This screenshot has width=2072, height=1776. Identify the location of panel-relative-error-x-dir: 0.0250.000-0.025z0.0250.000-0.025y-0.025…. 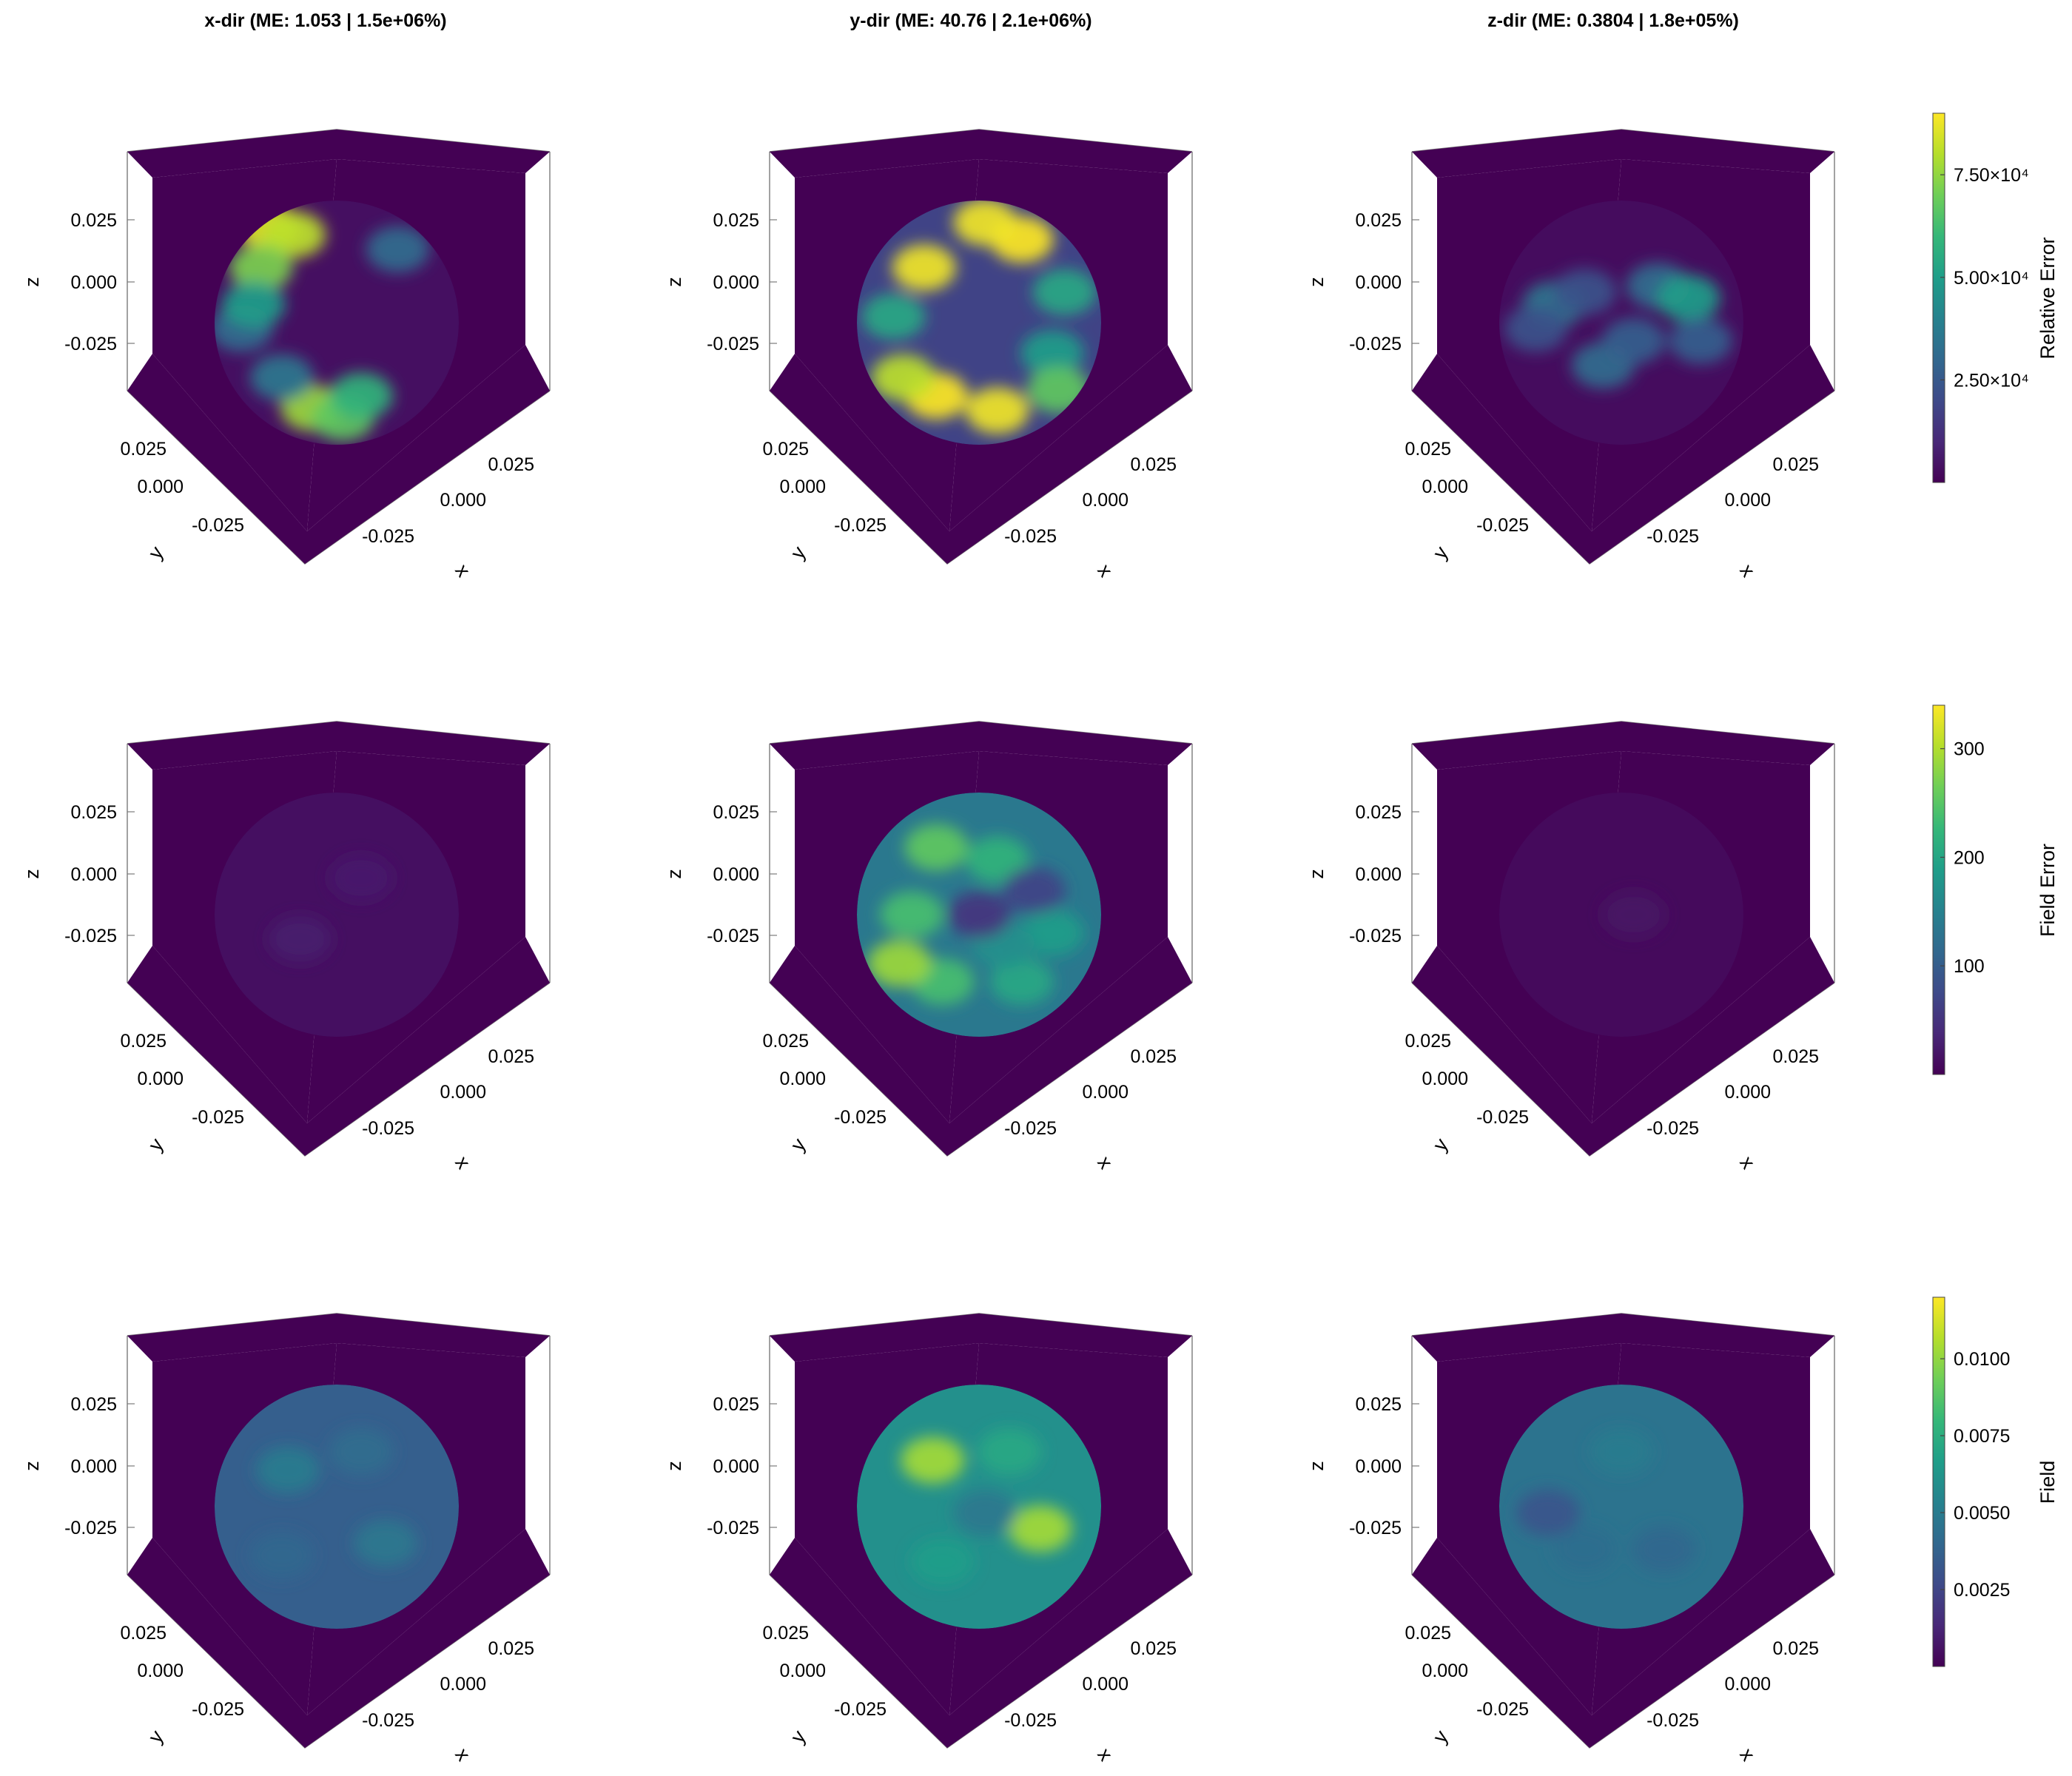
(286, 355).